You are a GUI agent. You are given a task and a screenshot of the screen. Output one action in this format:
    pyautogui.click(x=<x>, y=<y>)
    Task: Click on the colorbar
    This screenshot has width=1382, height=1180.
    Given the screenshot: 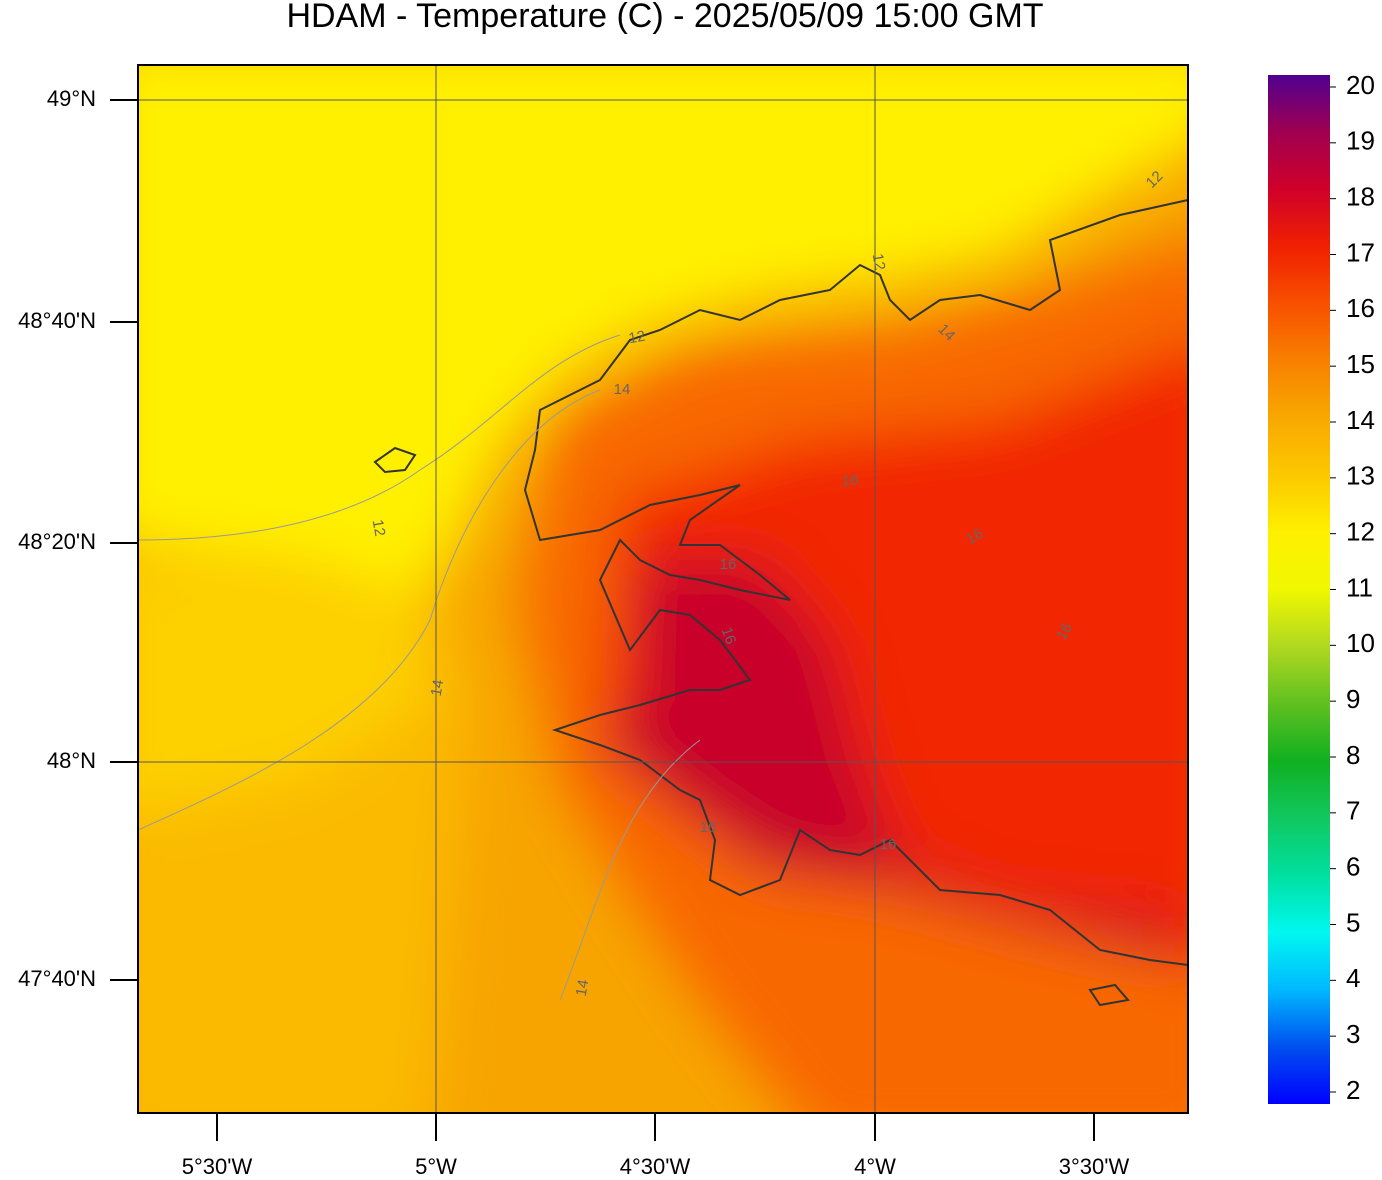 What is the action you would take?
    pyautogui.click(x=1299, y=589)
    